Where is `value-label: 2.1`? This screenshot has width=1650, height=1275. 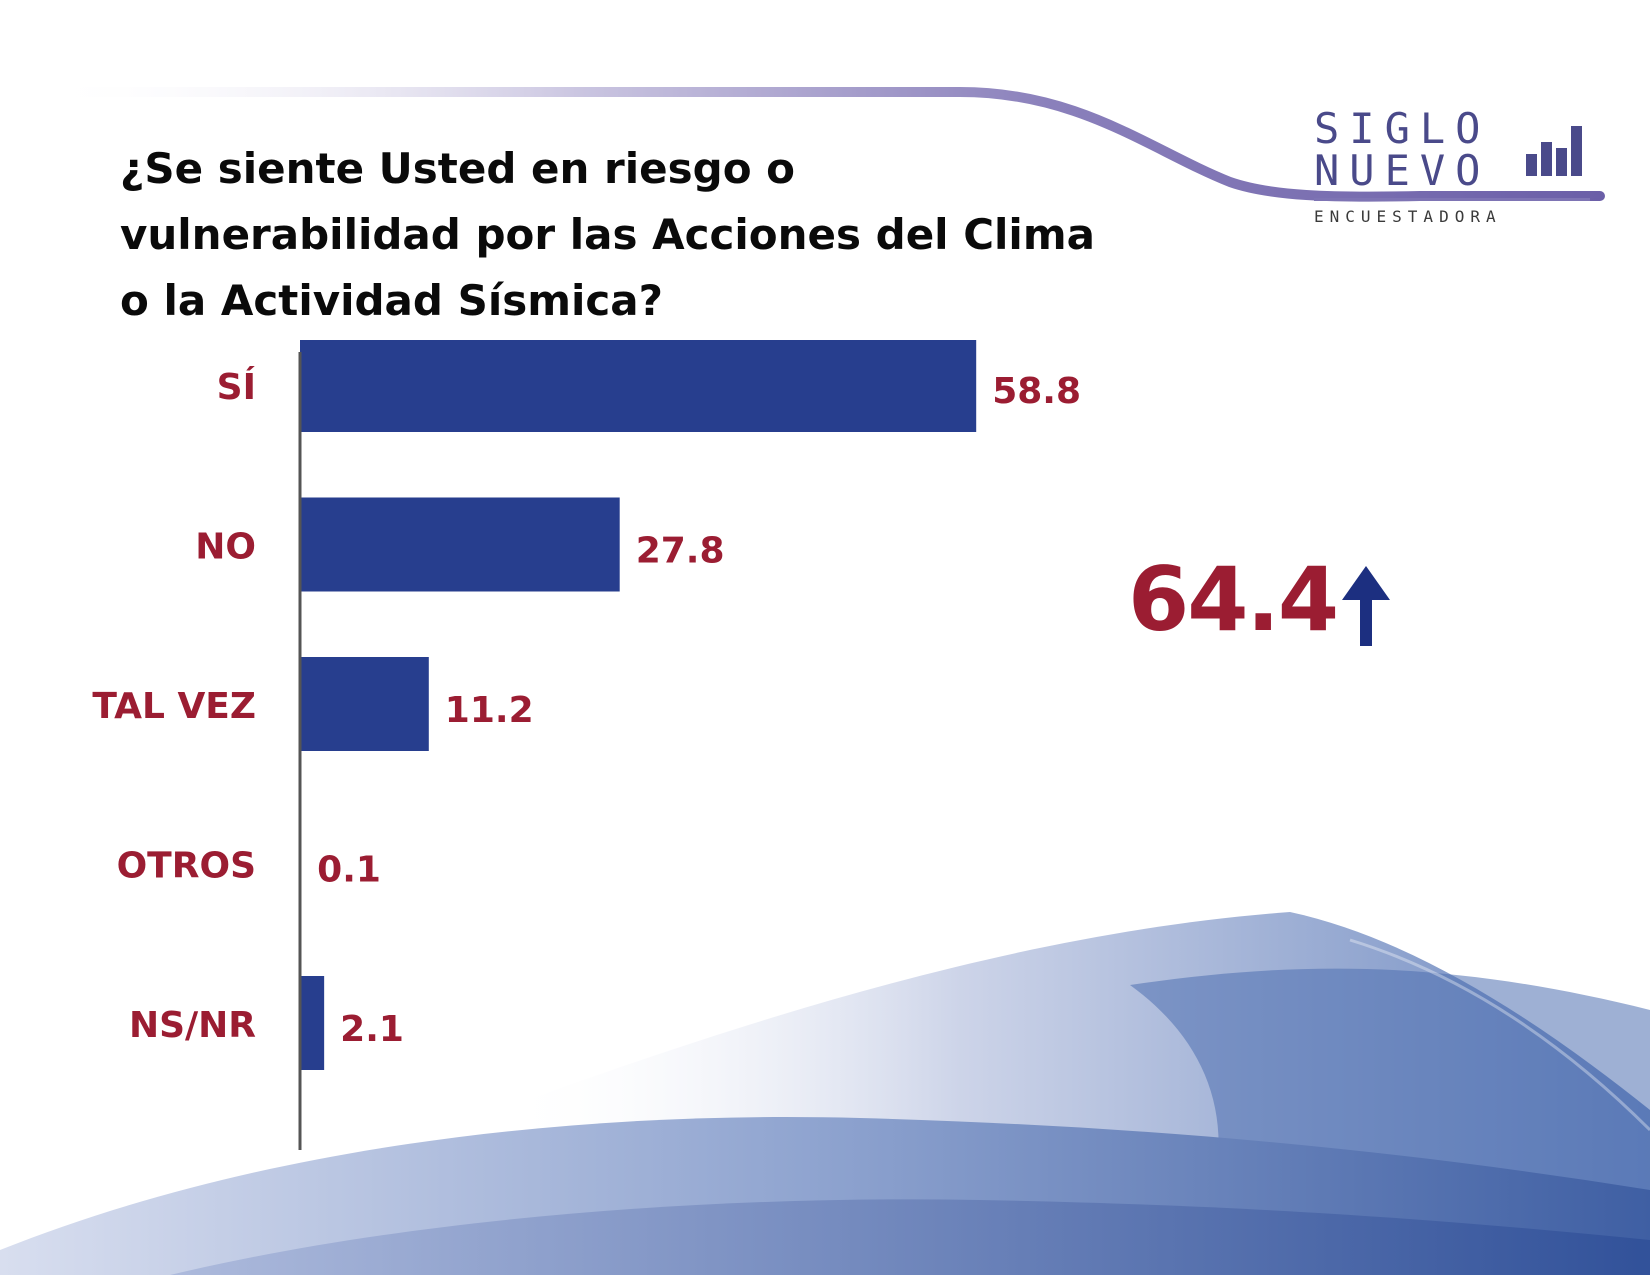 value-label: 2.1 is located at coordinates (372, 1029).